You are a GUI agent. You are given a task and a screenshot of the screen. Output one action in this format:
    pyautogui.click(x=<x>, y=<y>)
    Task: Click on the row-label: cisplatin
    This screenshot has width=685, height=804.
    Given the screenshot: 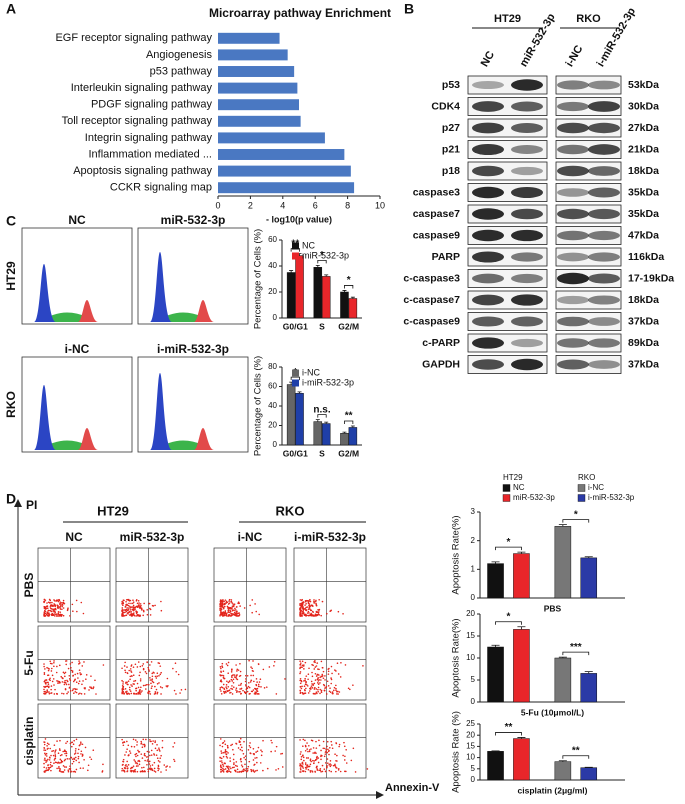 What is the action you would take?
    pyautogui.click(x=29, y=741)
    